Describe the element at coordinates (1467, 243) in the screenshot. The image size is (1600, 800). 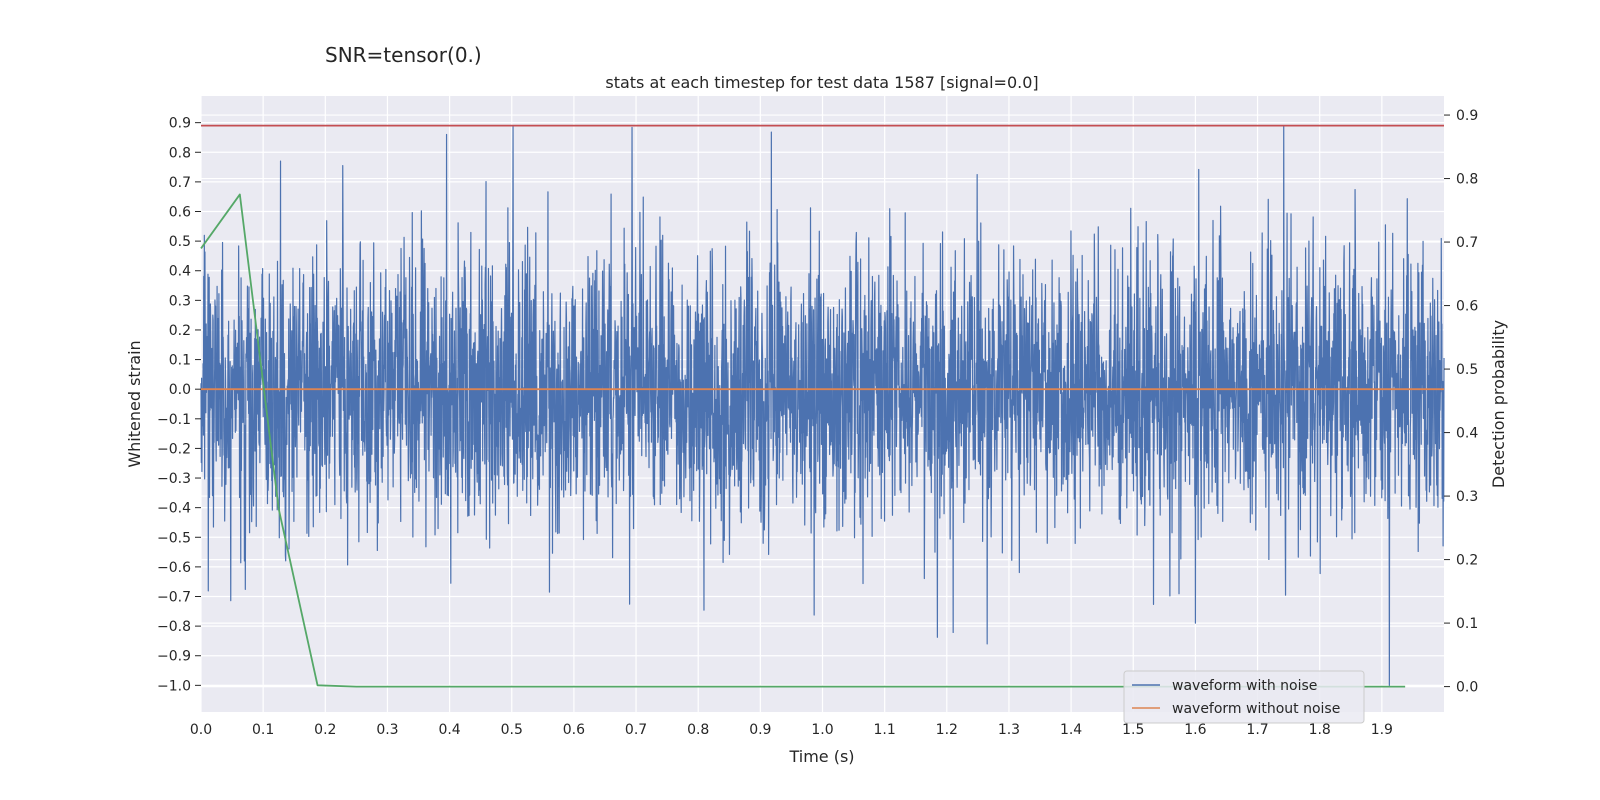
I see `right-y-tick-label: 0.7` at that location.